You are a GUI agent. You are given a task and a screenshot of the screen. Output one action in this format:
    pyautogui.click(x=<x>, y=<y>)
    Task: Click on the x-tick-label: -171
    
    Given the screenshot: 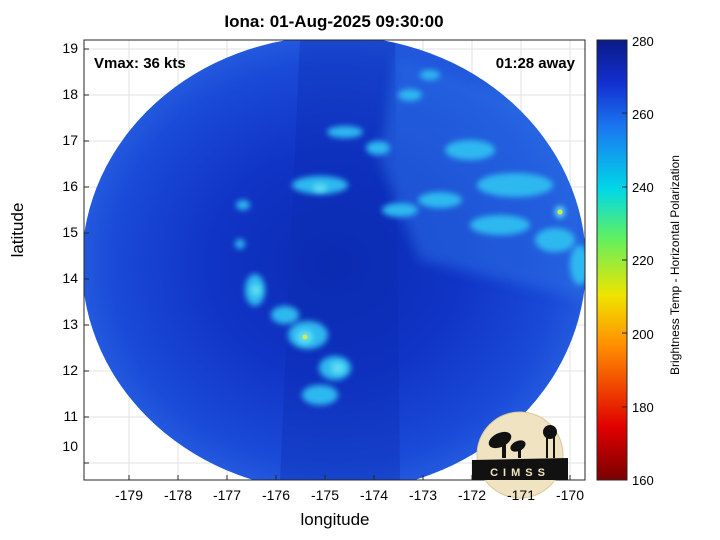 What is the action you would take?
    pyautogui.click(x=521, y=495)
    